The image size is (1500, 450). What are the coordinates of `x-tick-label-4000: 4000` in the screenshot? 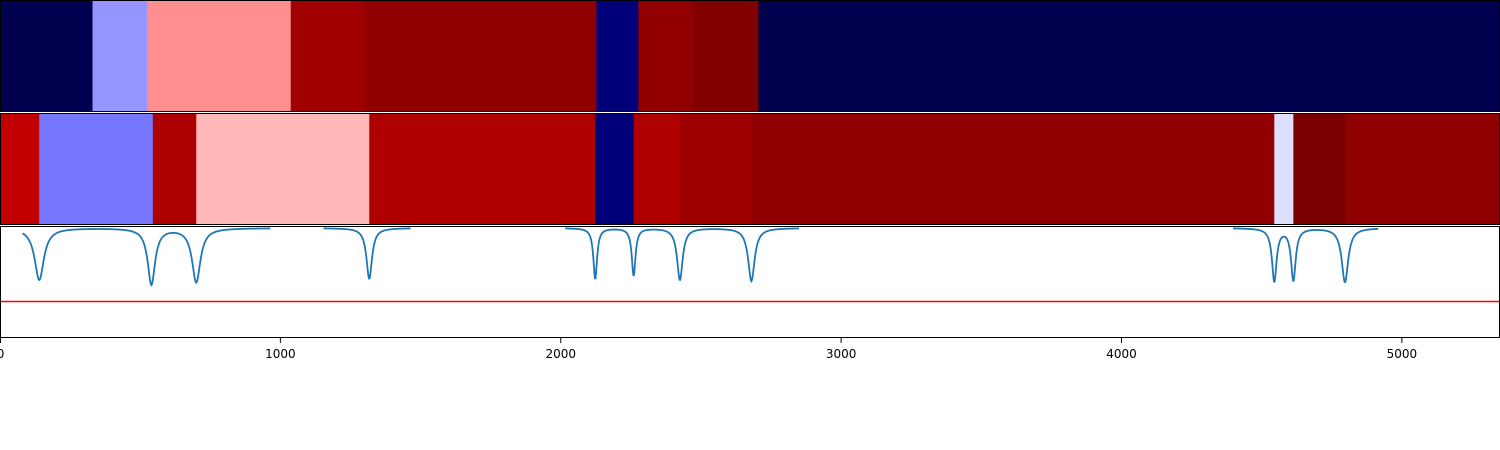 It's located at (1121, 354).